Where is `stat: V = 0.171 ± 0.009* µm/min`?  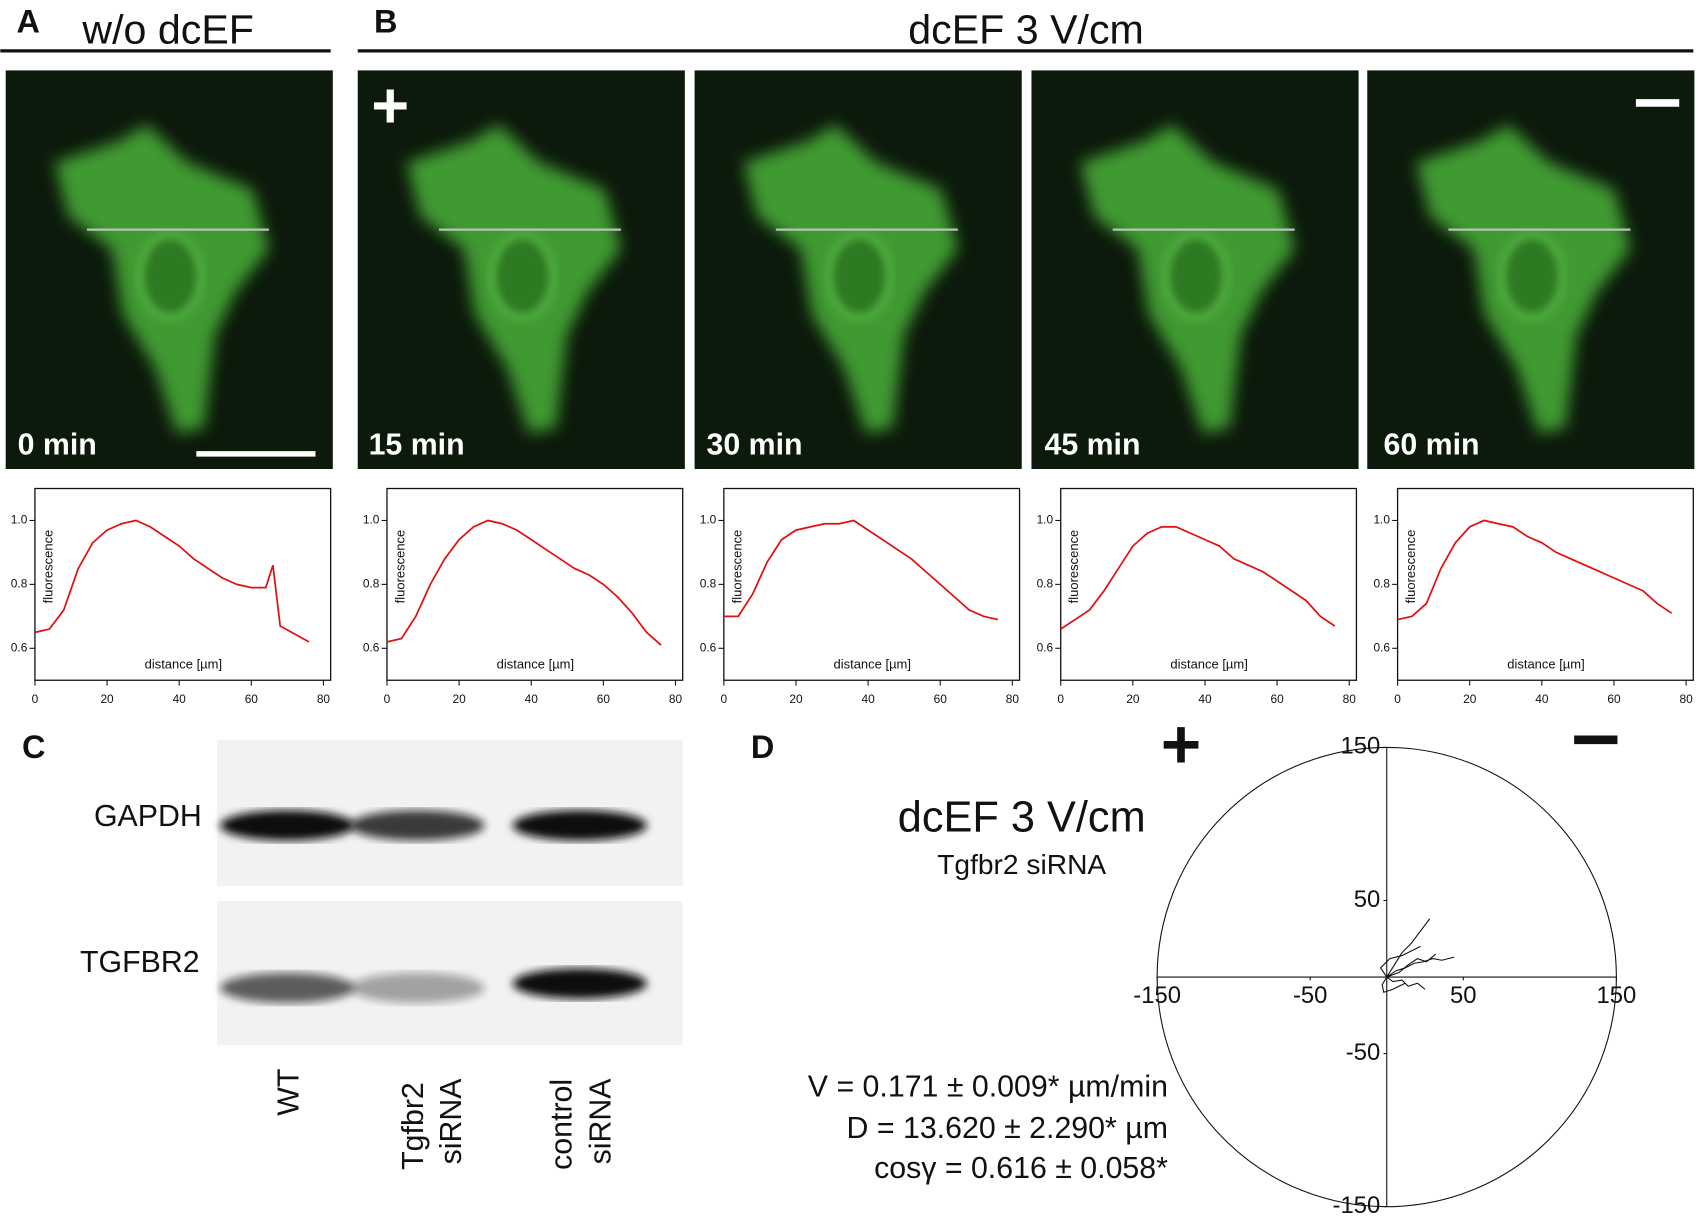 stat: V = 0.171 ± 0.009* µm/min is located at coordinates (988, 1087).